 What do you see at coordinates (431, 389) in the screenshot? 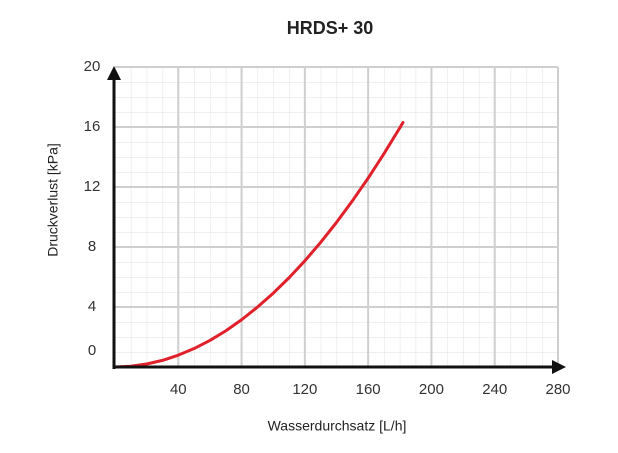
I see `x-tick-label: 200` at bounding box center [431, 389].